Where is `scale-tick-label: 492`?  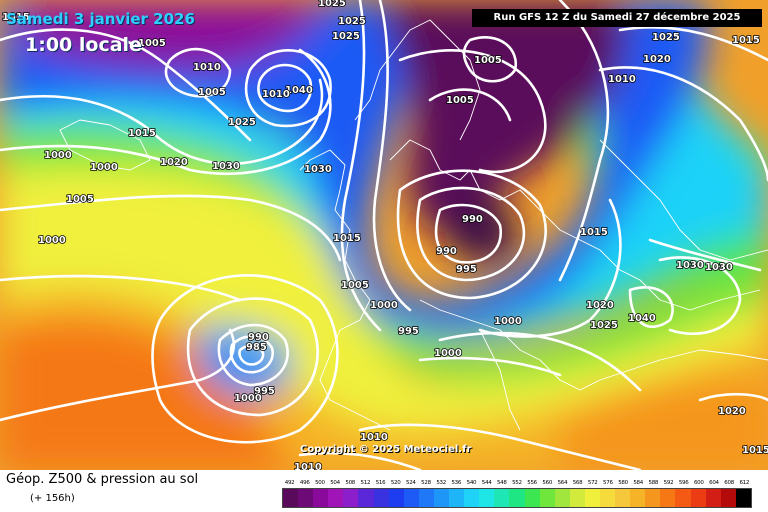 scale-tick-label: 492 is located at coordinates (289, 483).